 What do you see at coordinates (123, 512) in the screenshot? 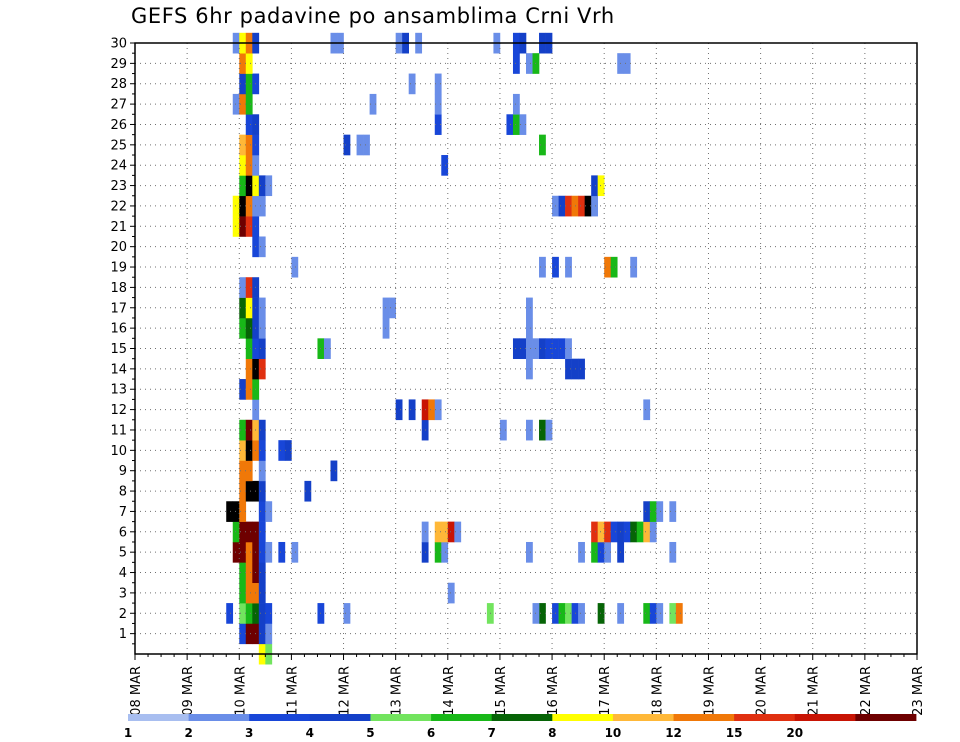
I see `y-tick-label: 7` at bounding box center [123, 512].